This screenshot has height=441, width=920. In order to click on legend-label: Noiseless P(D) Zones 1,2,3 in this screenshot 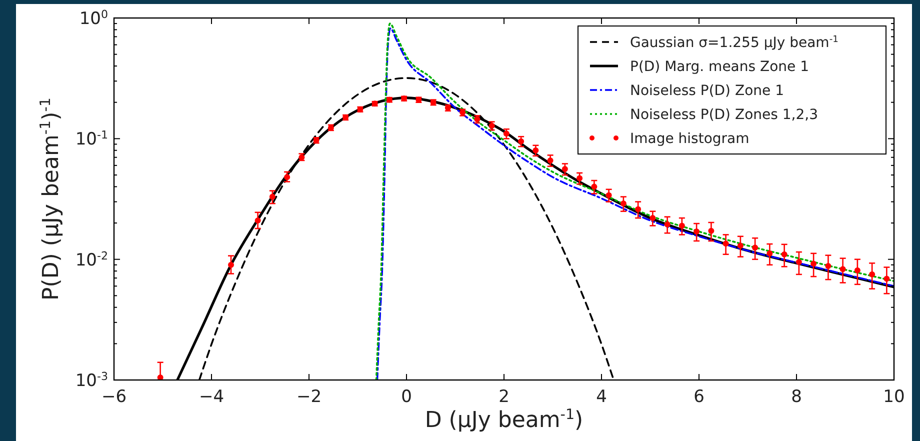, I will do `click(724, 115)`.